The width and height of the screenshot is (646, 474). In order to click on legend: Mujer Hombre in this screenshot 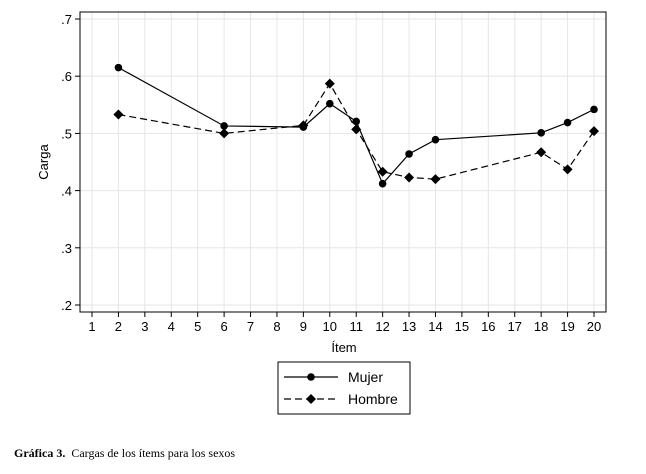, I will do `click(344, 388)`.